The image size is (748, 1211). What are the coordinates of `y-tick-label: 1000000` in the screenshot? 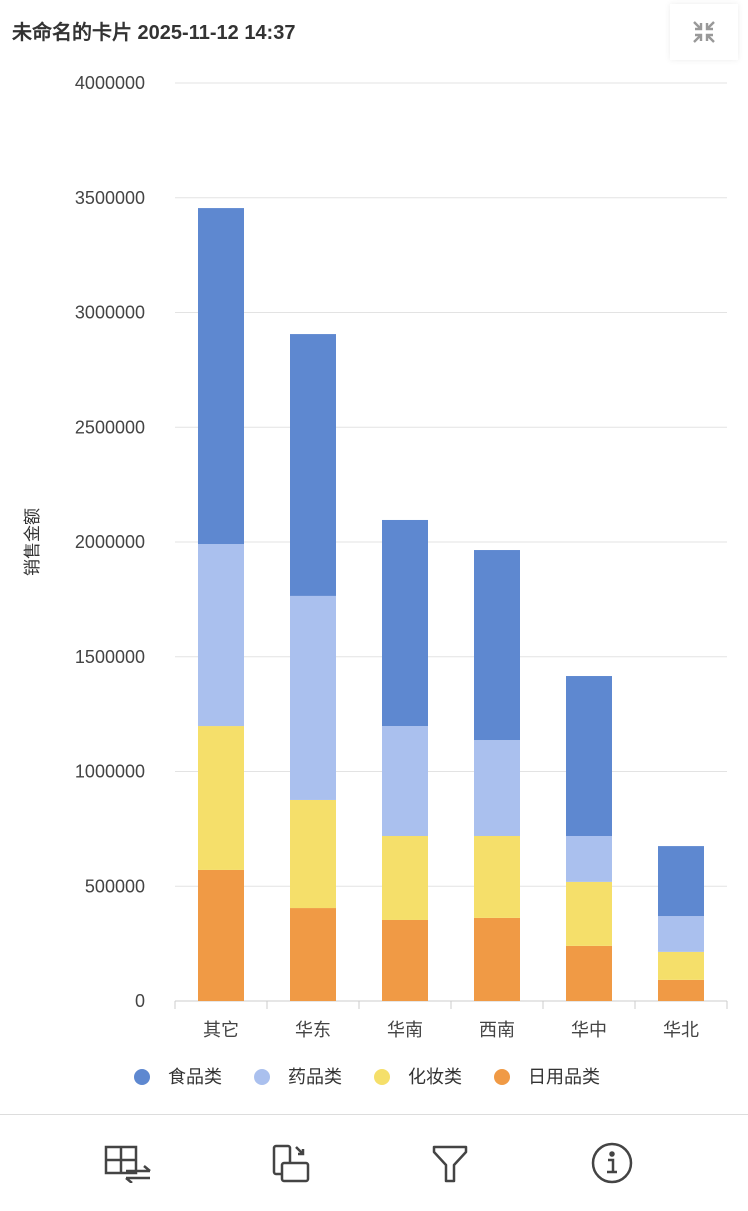 It's located at (110, 772).